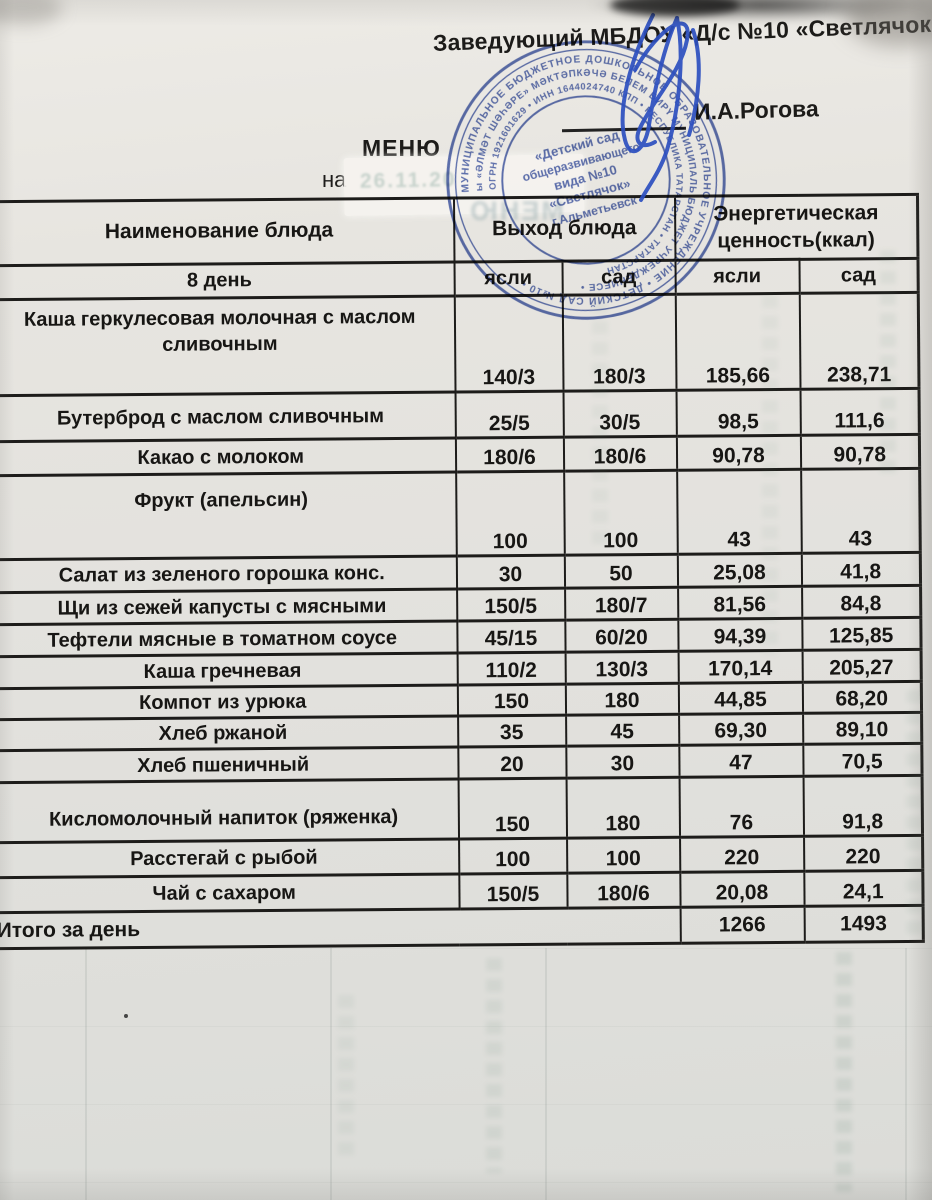 The height and width of the screenshot is (1200, 932). What do you see at coordinates (862, 697) in the screenshot?
I see `kcal-sad: 68,20` at bounding box center [862, 697].